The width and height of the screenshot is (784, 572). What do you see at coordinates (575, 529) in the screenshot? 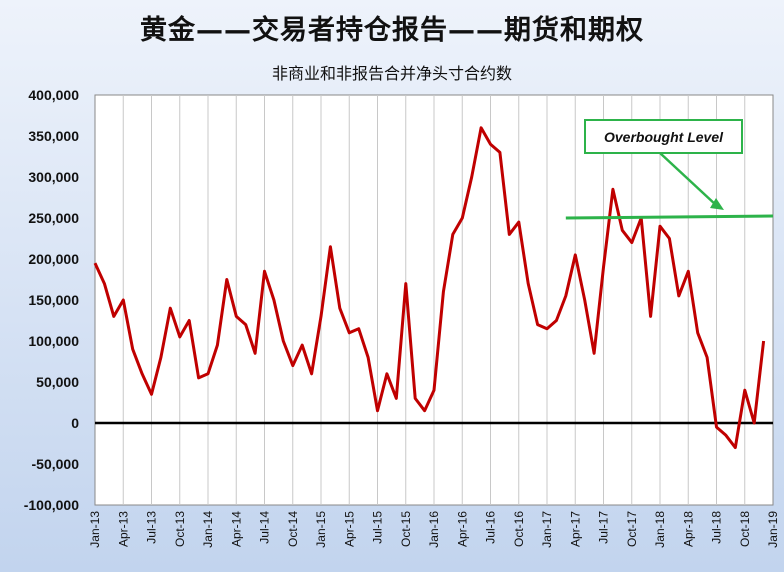
I see `x-tick-label: Apr-17` at bounding box center [575, 529].